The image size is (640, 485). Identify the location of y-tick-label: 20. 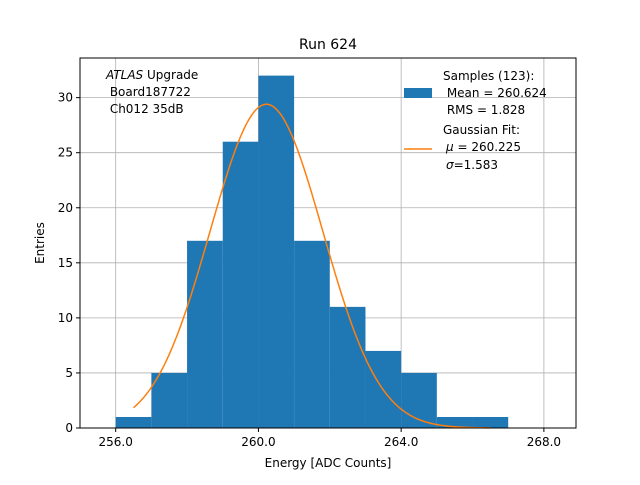
(65, 208).